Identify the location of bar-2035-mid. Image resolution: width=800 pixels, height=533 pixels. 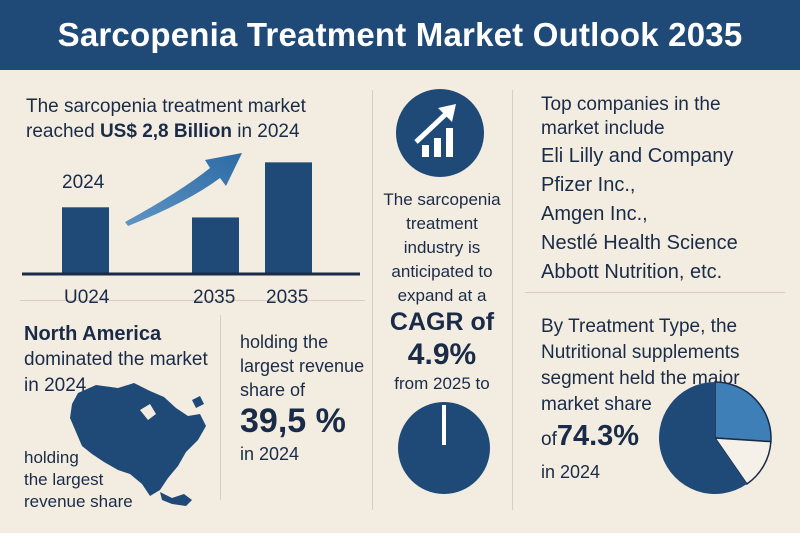
(215, 245).